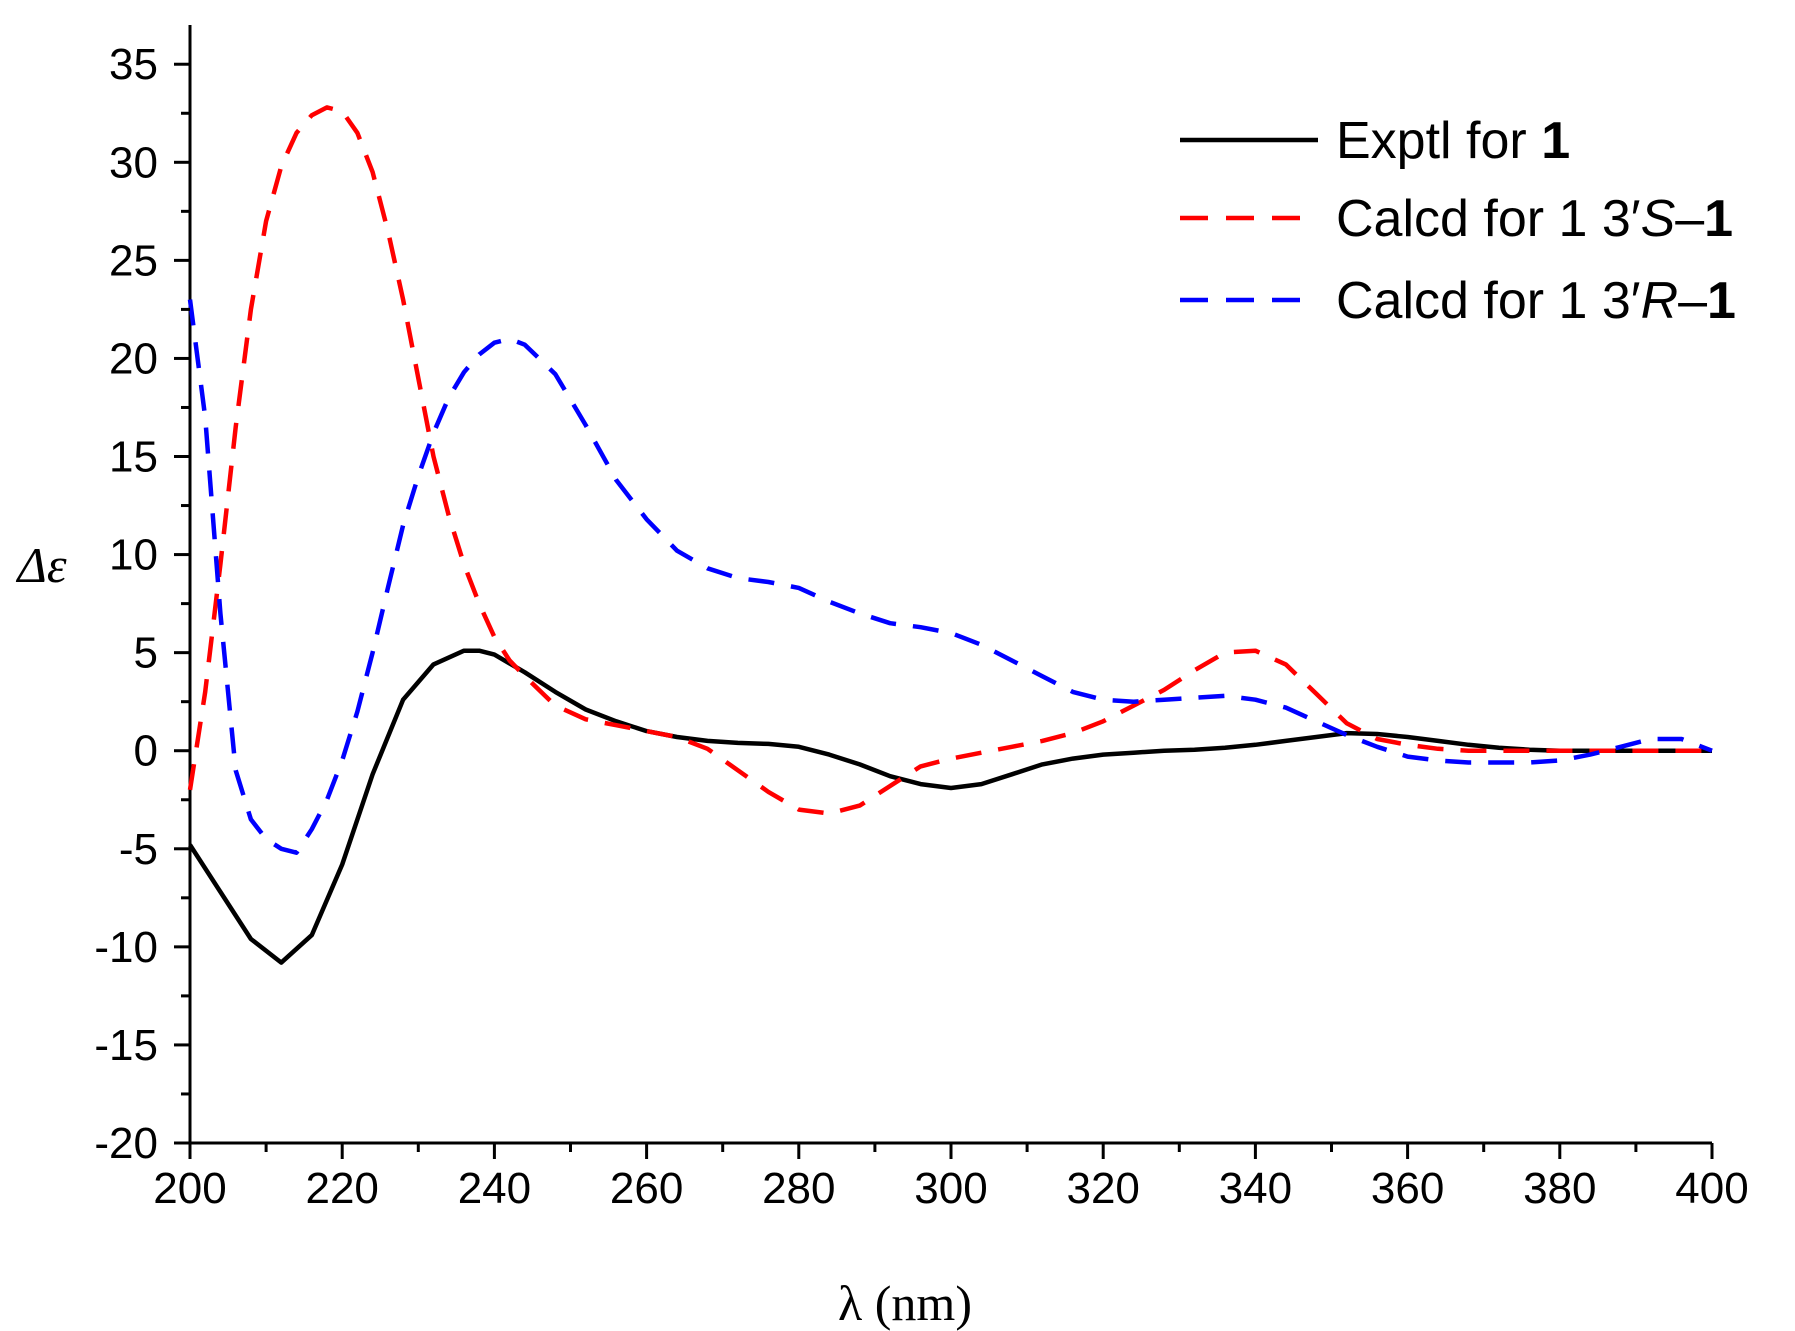 The width and height of the screenshot is (1795, 1331). I want to click on y-tick-label: 10, so click(133, 555).